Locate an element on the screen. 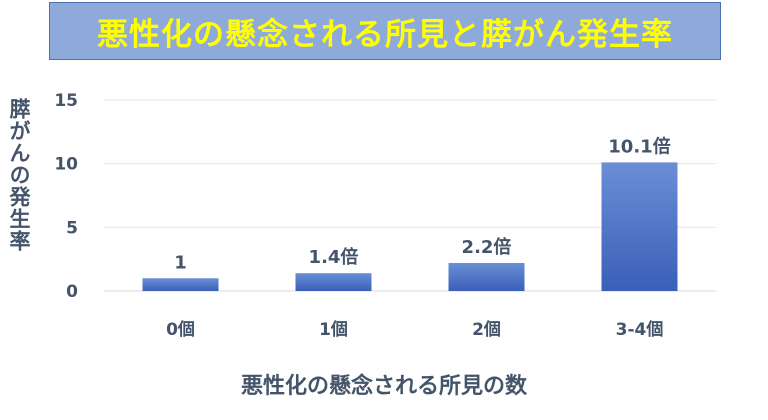  data-label: 1.4倍 is located at coordinates (334, 257).